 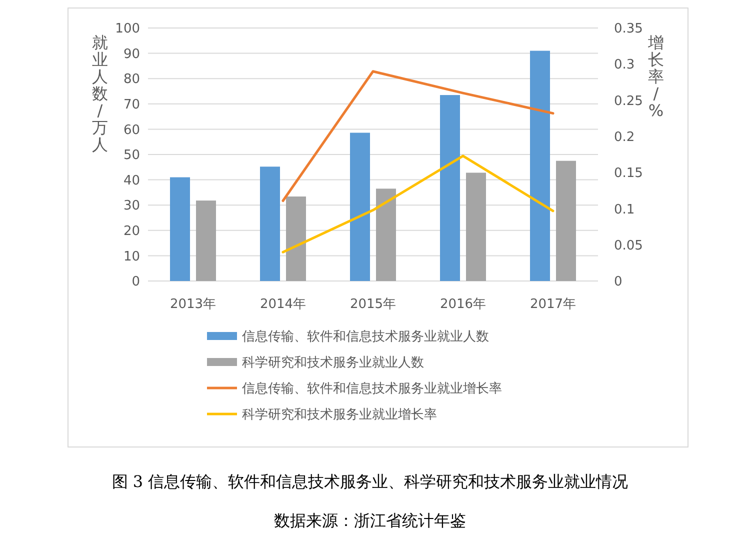 What do you see at coordinates (131, 80) in the screenshot?
I see `y-tick-label: 80` at bounding box center [131, 80].